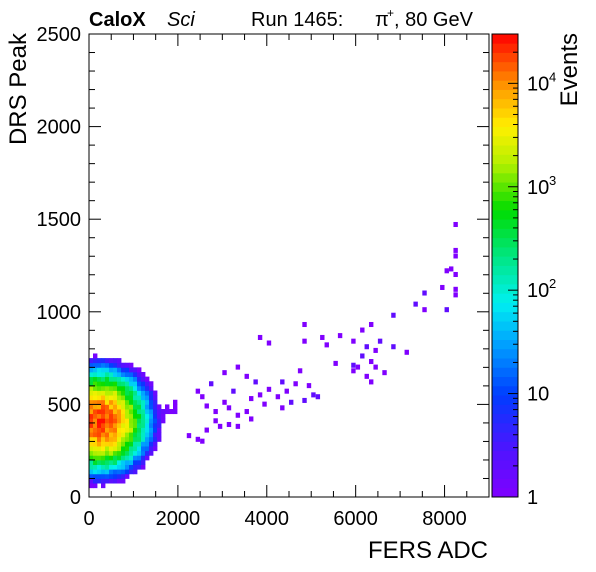 This screenshot has width=596, height=572. Describe the element at coordinates (297, 20) in the screenshot. I see `header-run-label: Run 1465:` at that location.